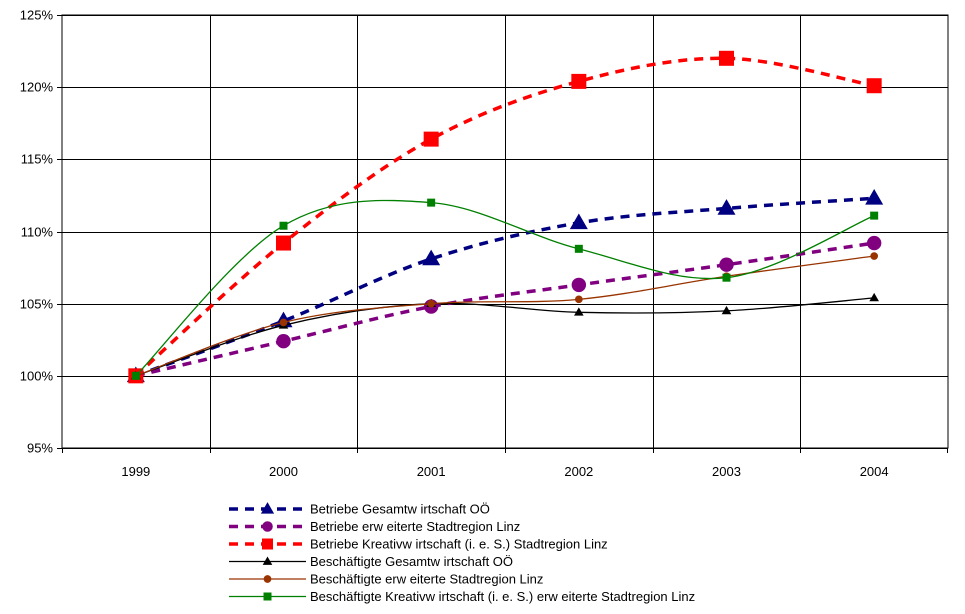 The height and width of the screenshot is (614, 965). I want to click on x-tick-label: 1999, so click(135, 471).